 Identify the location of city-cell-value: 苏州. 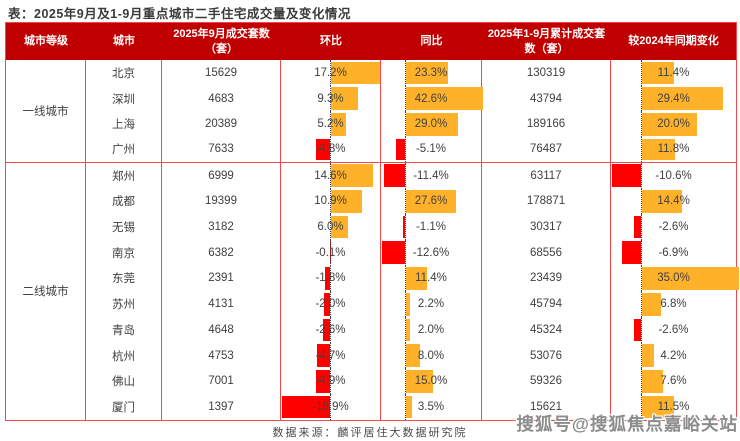
(123, 305).